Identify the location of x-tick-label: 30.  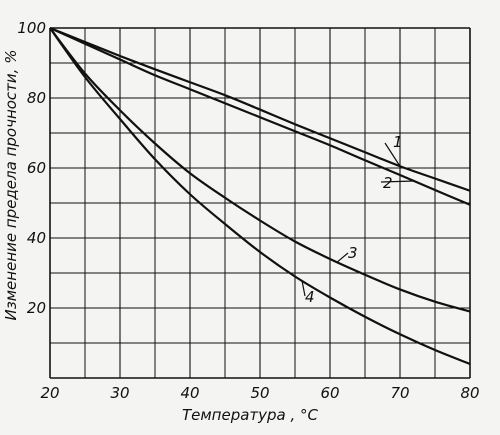
(119, 393).